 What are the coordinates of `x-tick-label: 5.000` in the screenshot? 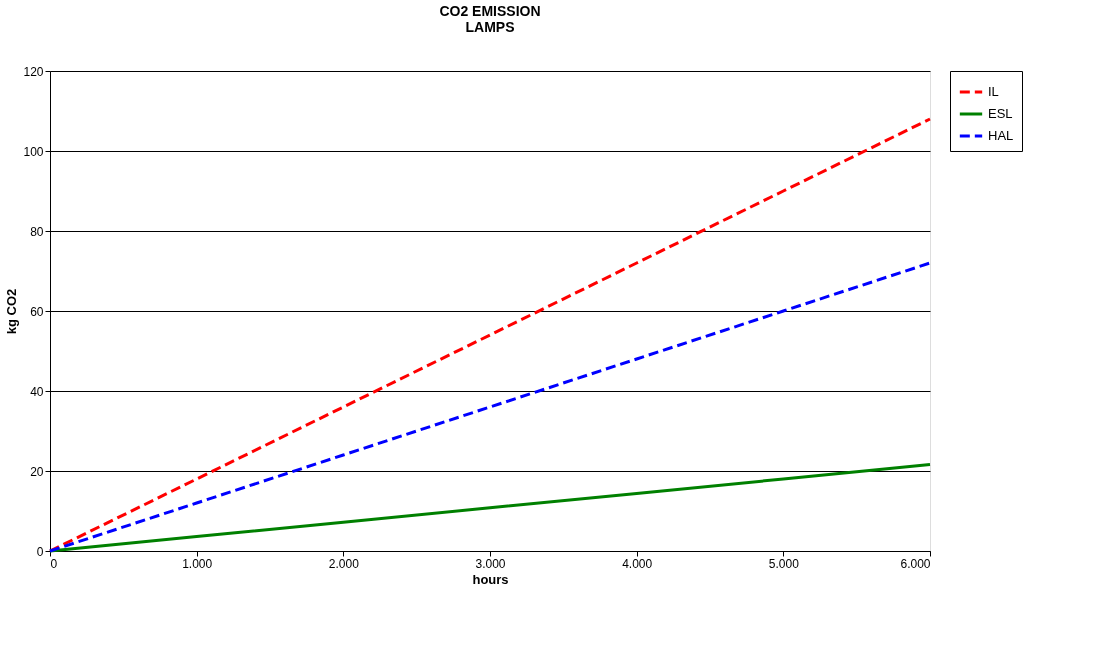 It's located at (784, 563).